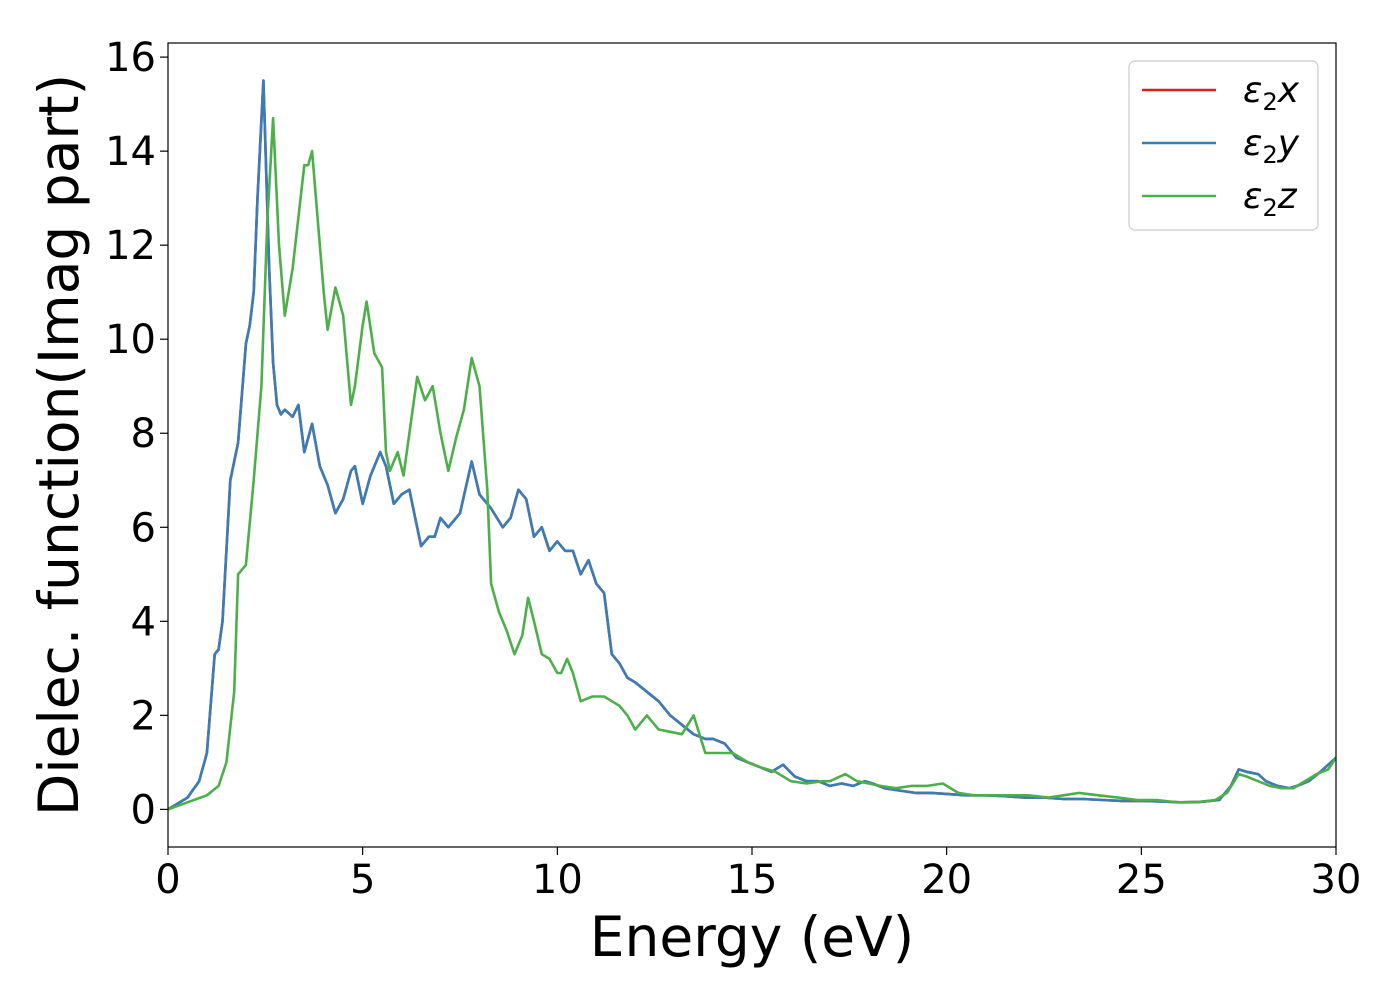 The width and height of the screenshot is (1400, 1000). I want to click on y-tick-label: 14, so click(130, 152).